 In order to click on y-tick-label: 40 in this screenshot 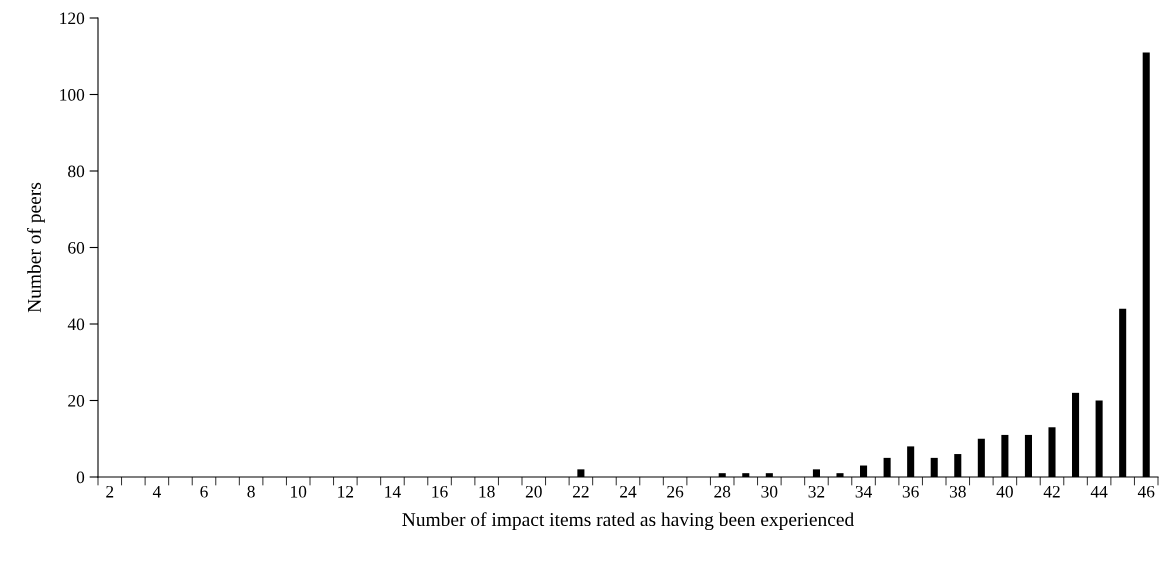, I will do `click(76, 324)`.